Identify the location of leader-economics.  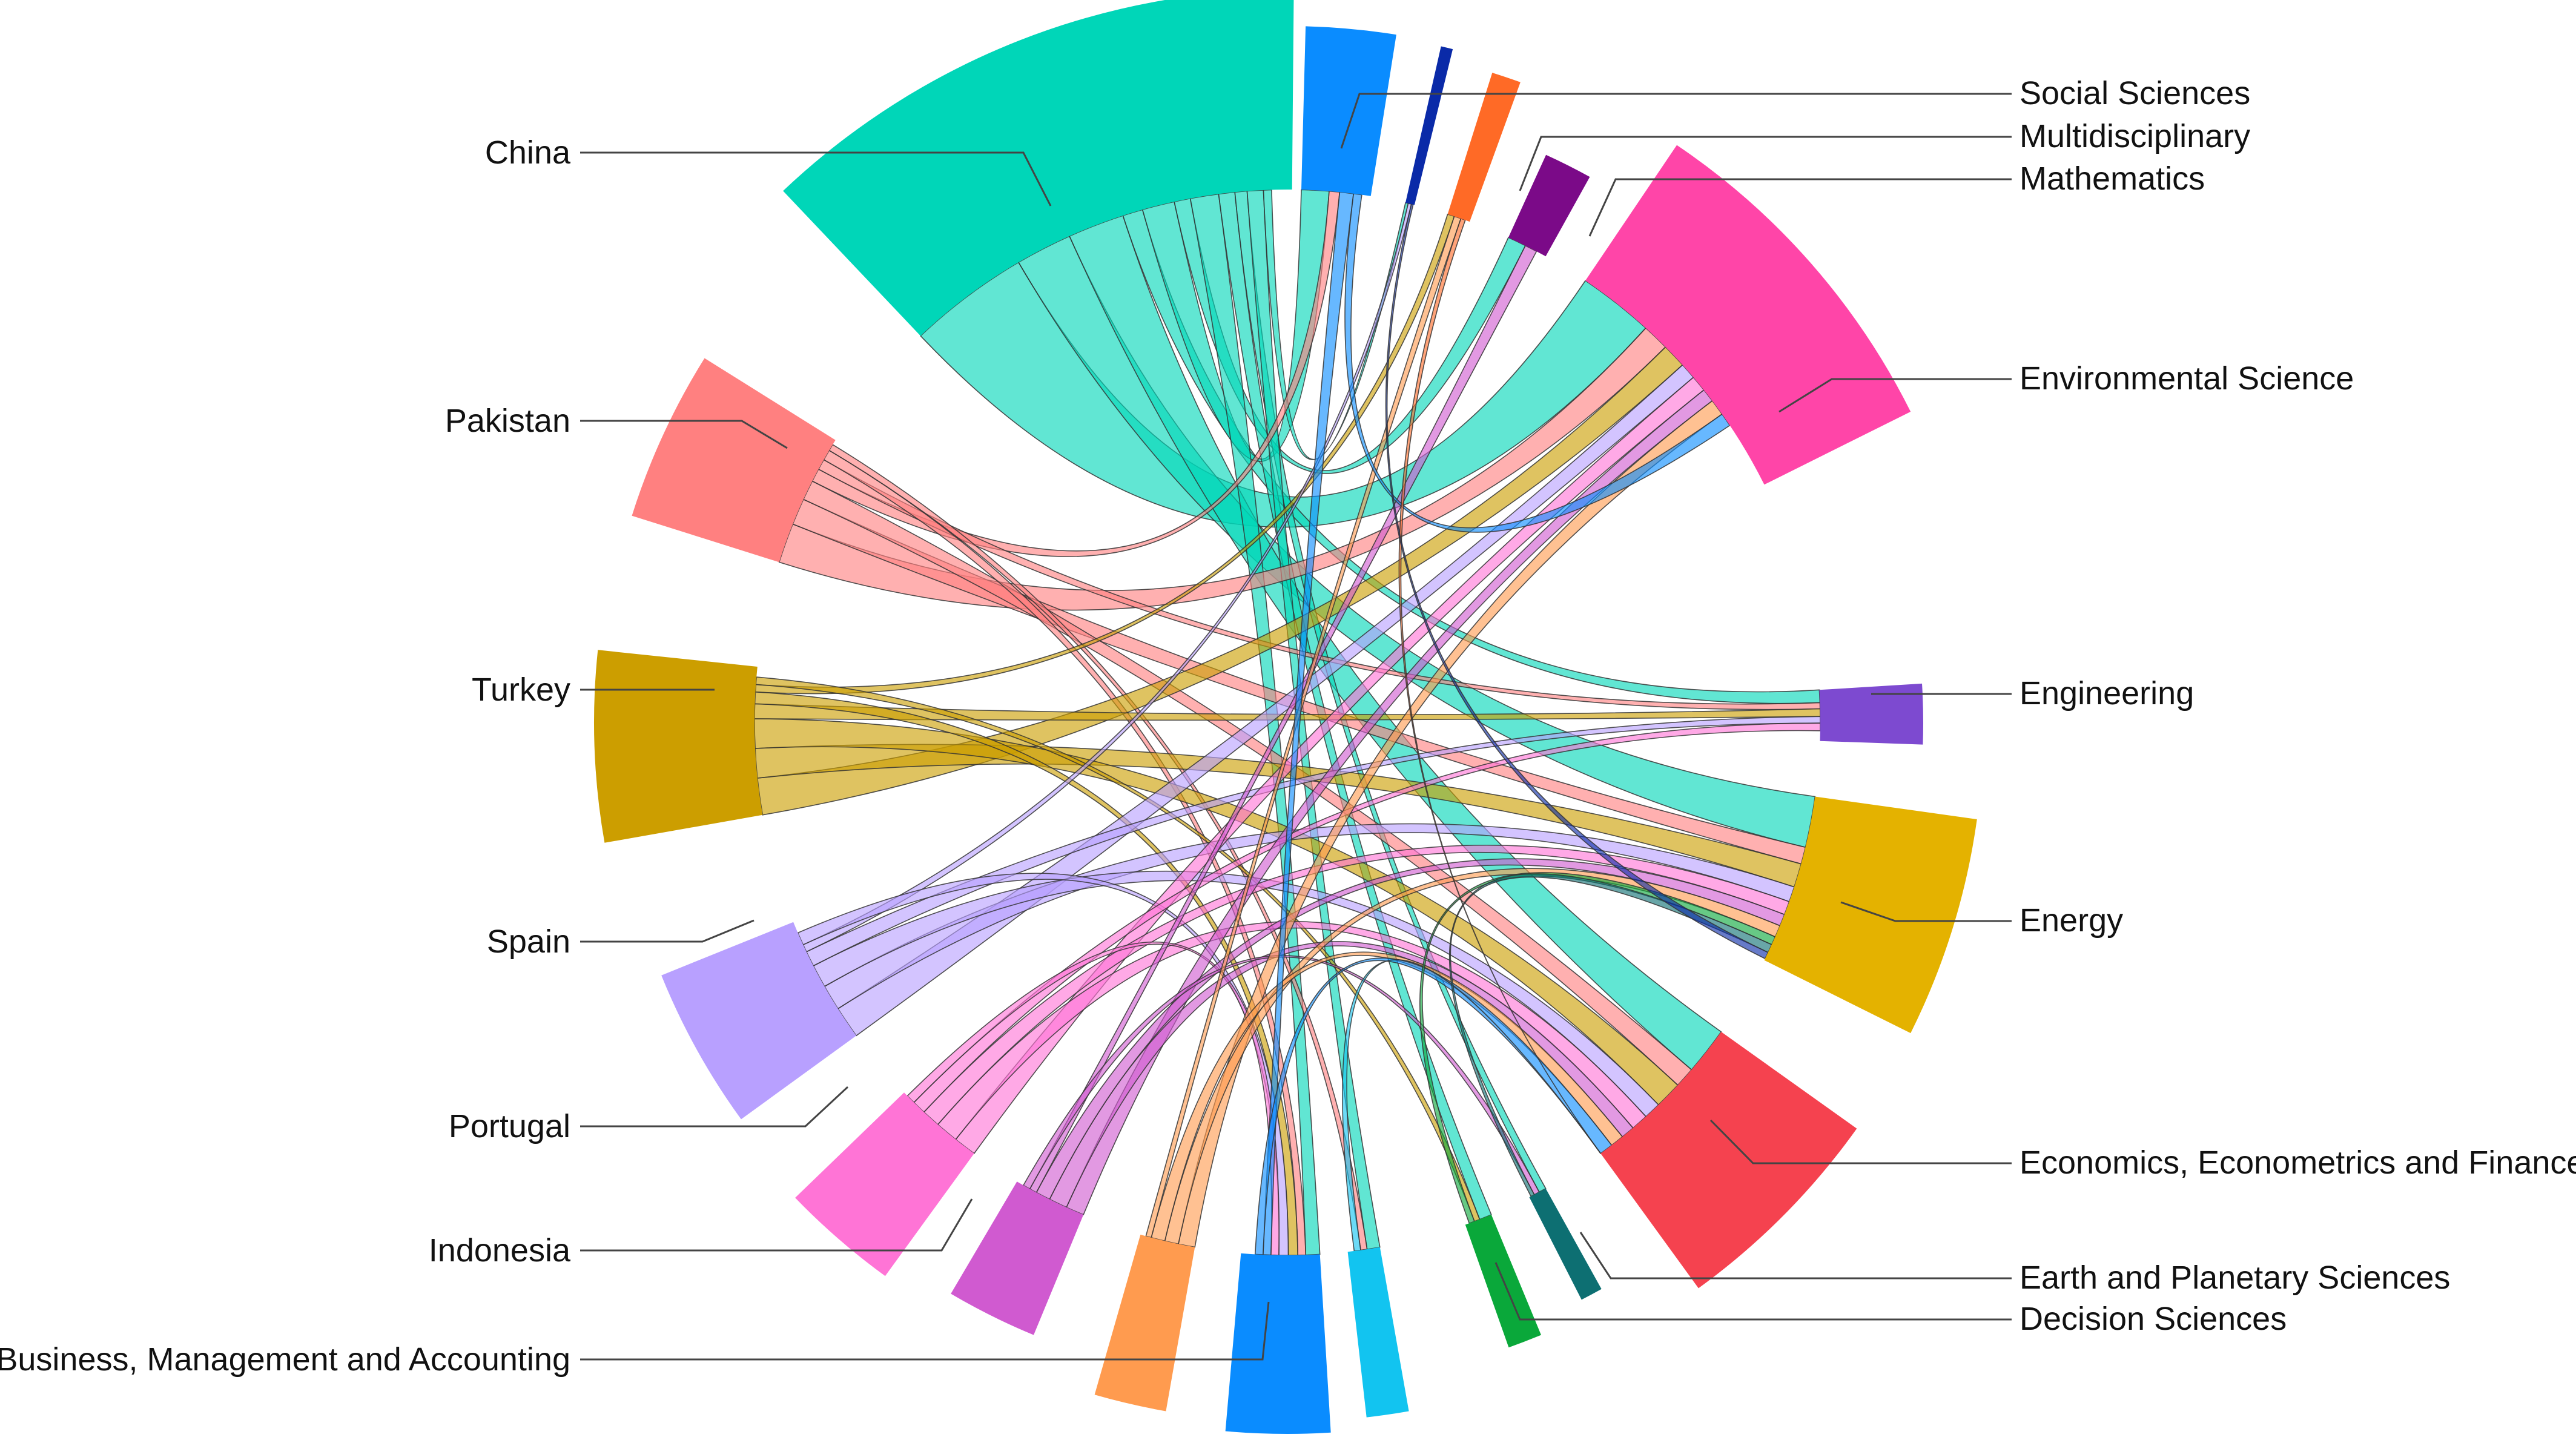
(1860, 1142).